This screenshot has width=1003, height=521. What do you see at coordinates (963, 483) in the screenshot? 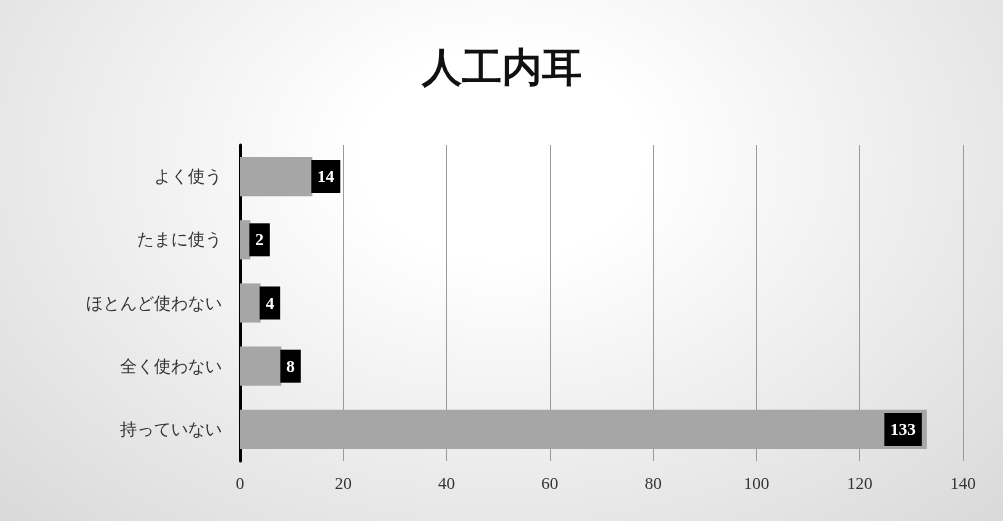
I see `x-tick-label: 140` at bounding box center [963, 483].